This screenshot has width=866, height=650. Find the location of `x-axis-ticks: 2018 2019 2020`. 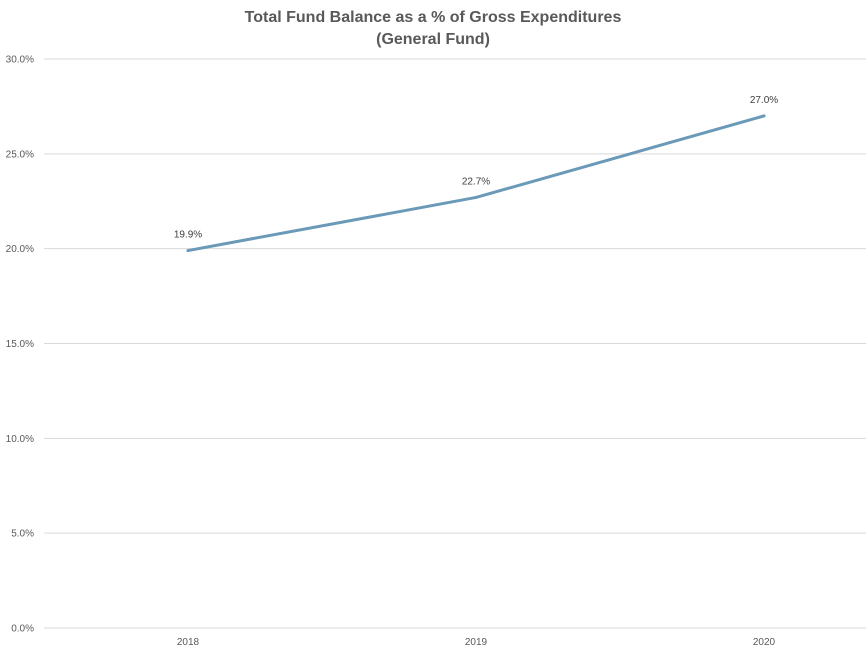

x-axis-ticks: 2018 2019 2020 is located at coordinates (476, 642).